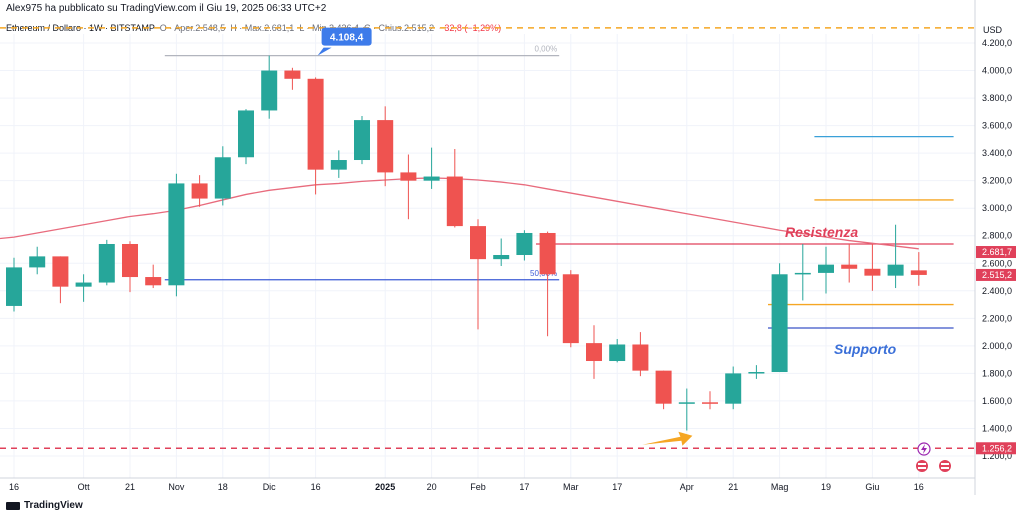 The height and width of the screenshot is (517, 1024). What do you see at coordinates (997, 428) in the screenshot?
I see `y-tick-label: 1.400,0` at bounding box center [997, 428].